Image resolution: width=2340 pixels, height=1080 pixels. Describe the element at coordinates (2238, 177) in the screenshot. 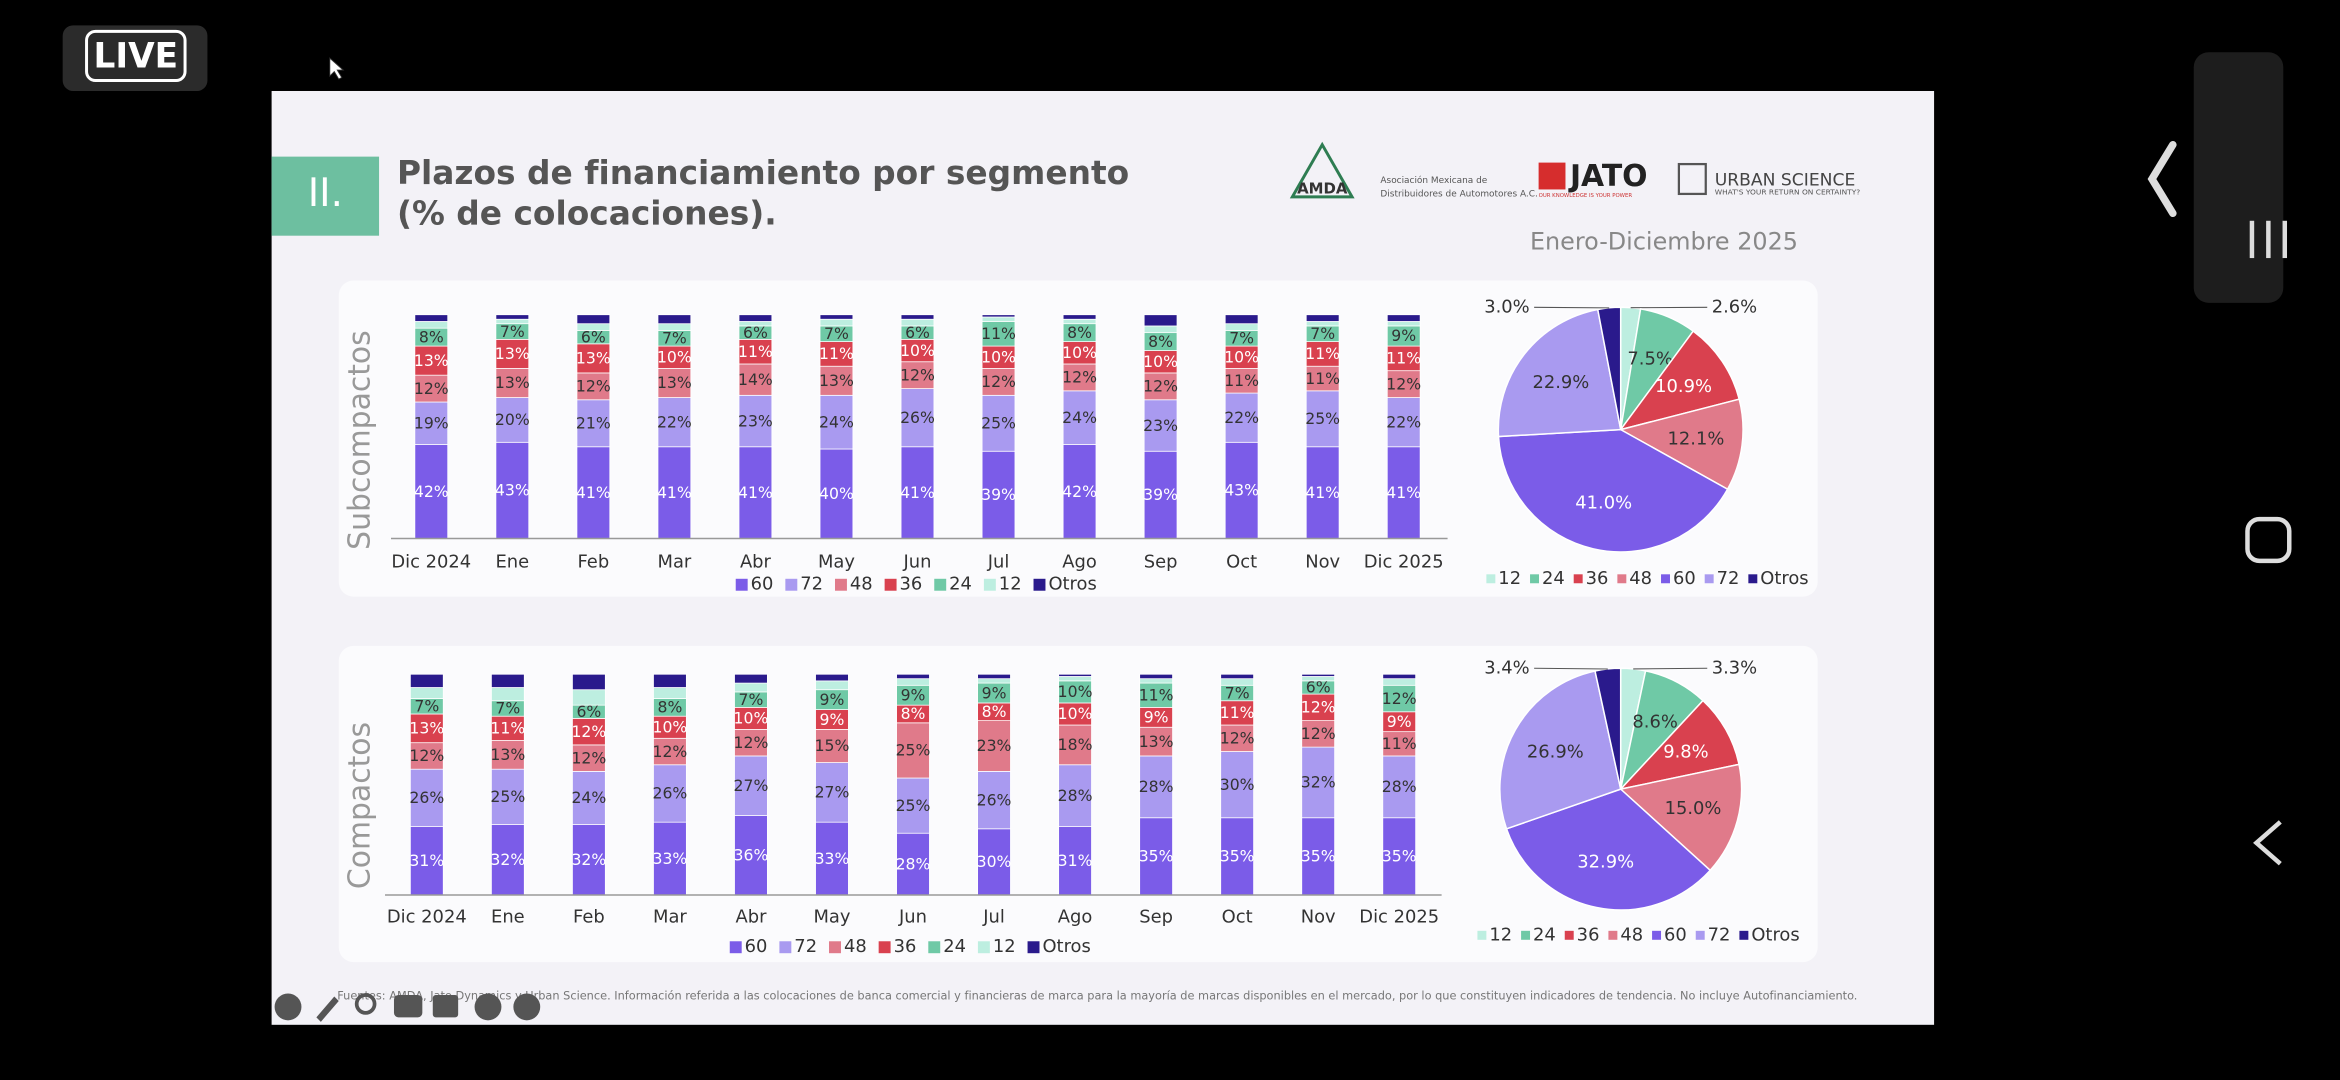

I see `side-panel` at that location.